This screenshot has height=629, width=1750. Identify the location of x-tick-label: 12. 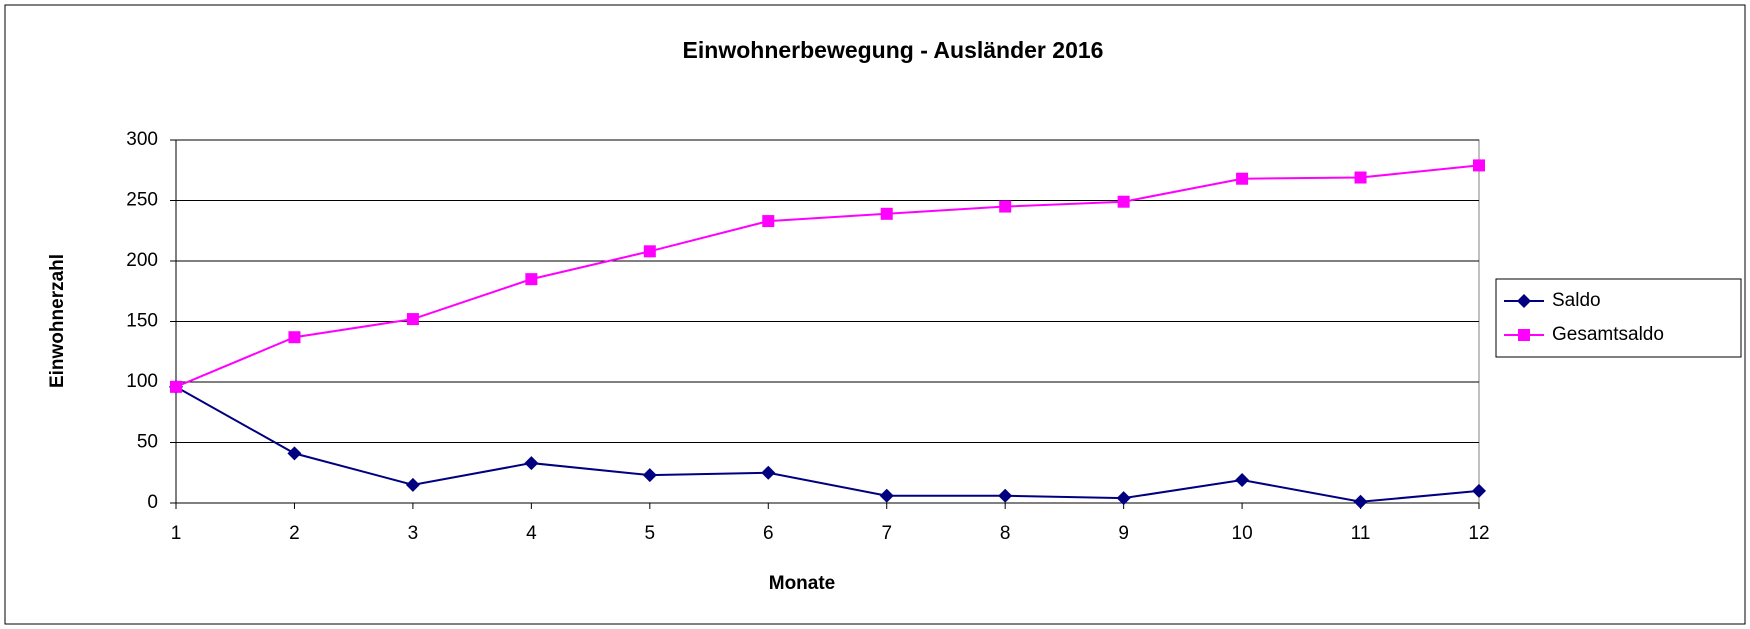
(1478, 533).